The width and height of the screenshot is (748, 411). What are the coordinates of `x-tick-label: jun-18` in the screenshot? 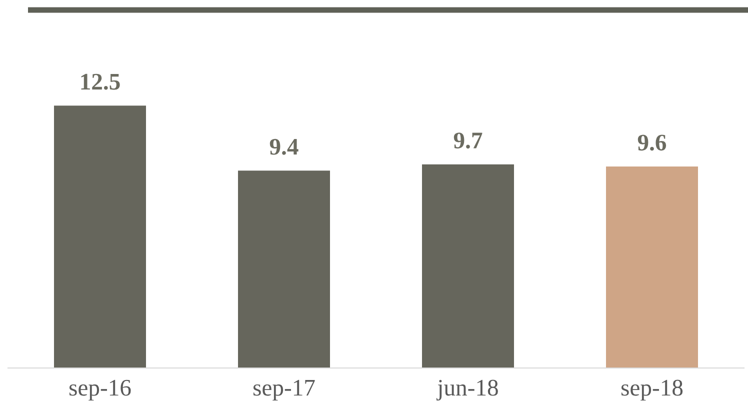 It's located at (467, 390).